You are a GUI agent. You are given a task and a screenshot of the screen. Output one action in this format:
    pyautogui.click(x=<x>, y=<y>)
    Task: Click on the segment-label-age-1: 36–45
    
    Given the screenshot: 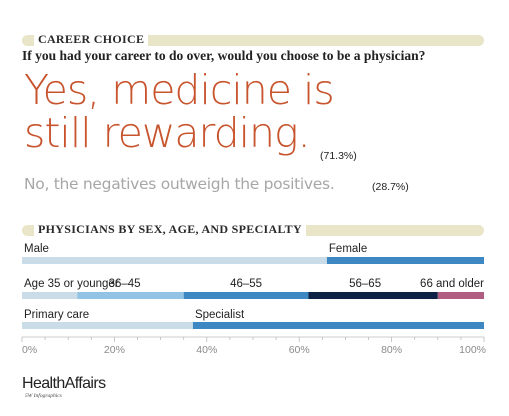 What is the action you would take?
    pyautogui.click(x=125, y=284)
    